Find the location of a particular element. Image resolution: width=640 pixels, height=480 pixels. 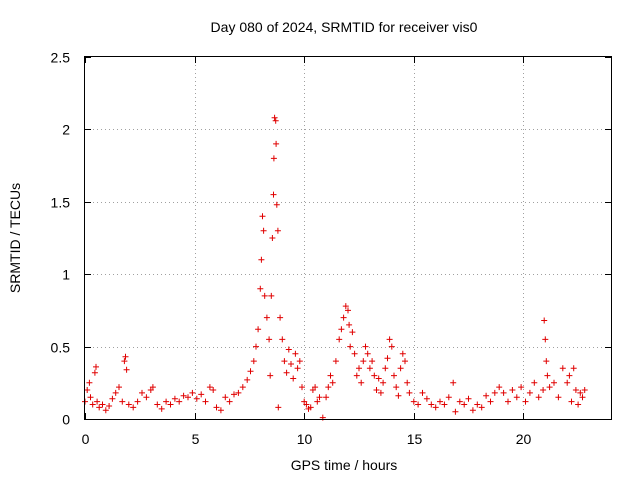

y-tick-label: 2.5 is located at coordinates (61, 58).